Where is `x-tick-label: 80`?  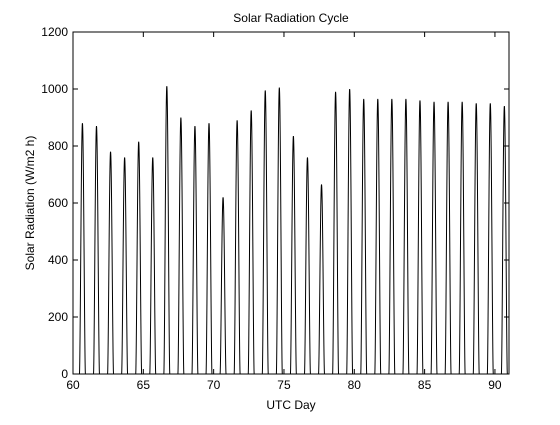
x-tick-label: 80 is located at coordinates (355, 385).